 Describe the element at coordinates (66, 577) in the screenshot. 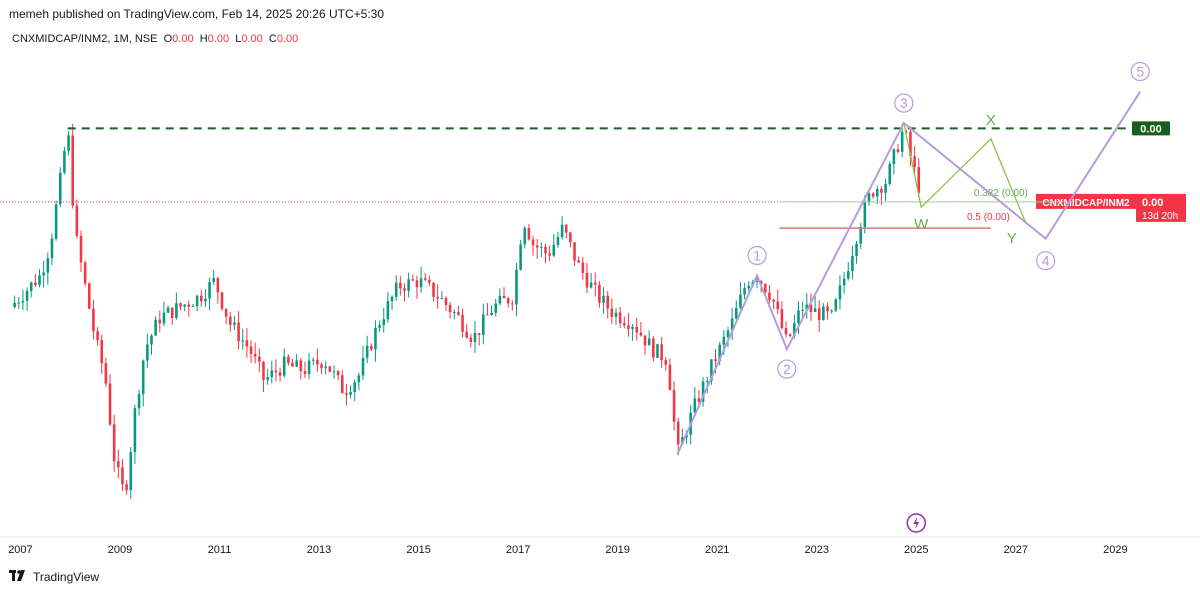

I see `footer-brand: TradingView` at that location.